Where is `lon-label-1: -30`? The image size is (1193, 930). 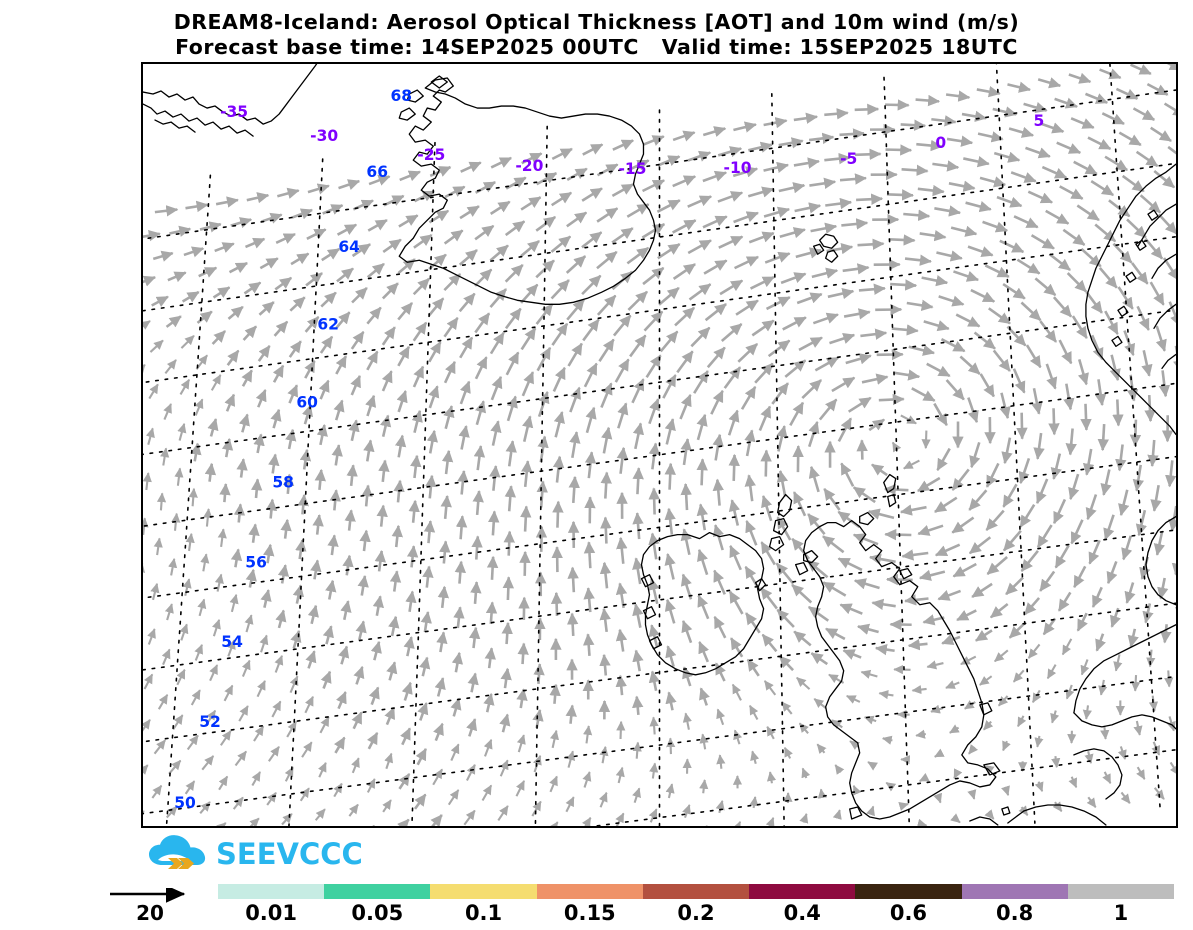
lon-label-1: -30 is located at coordinates (324, 136).